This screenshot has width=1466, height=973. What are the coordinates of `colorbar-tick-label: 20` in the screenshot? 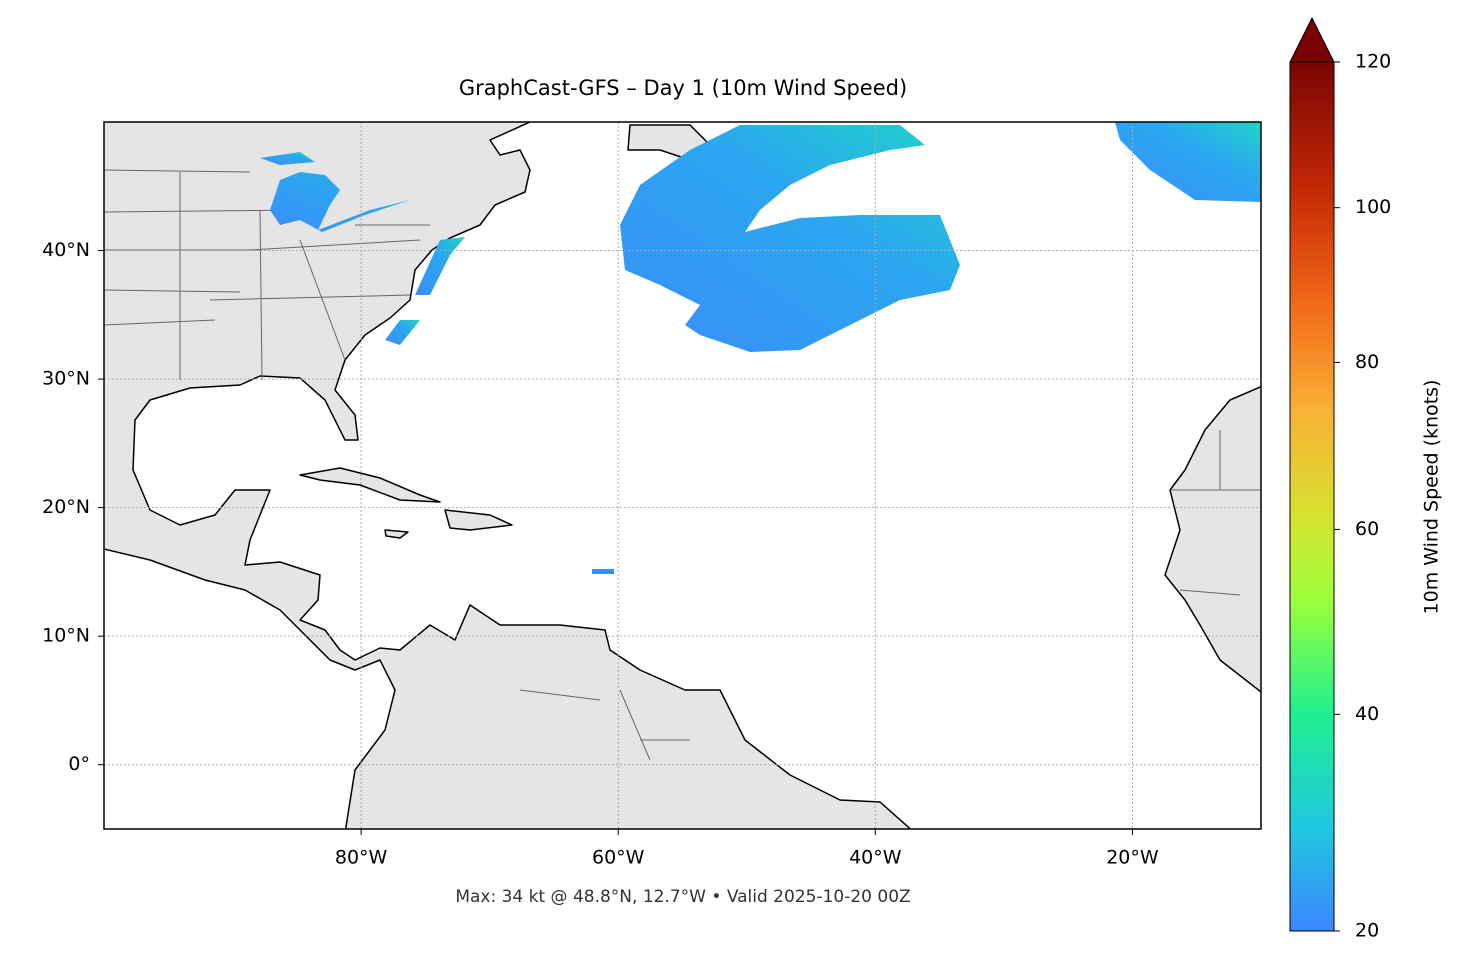 It's located at (1367, 931).